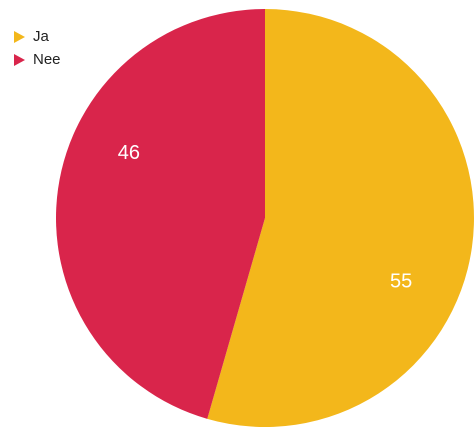  What do you see at coordinates (41, 36) in the screenshot?
I see `legend-label: Ja` at bounding box center [41, 36].